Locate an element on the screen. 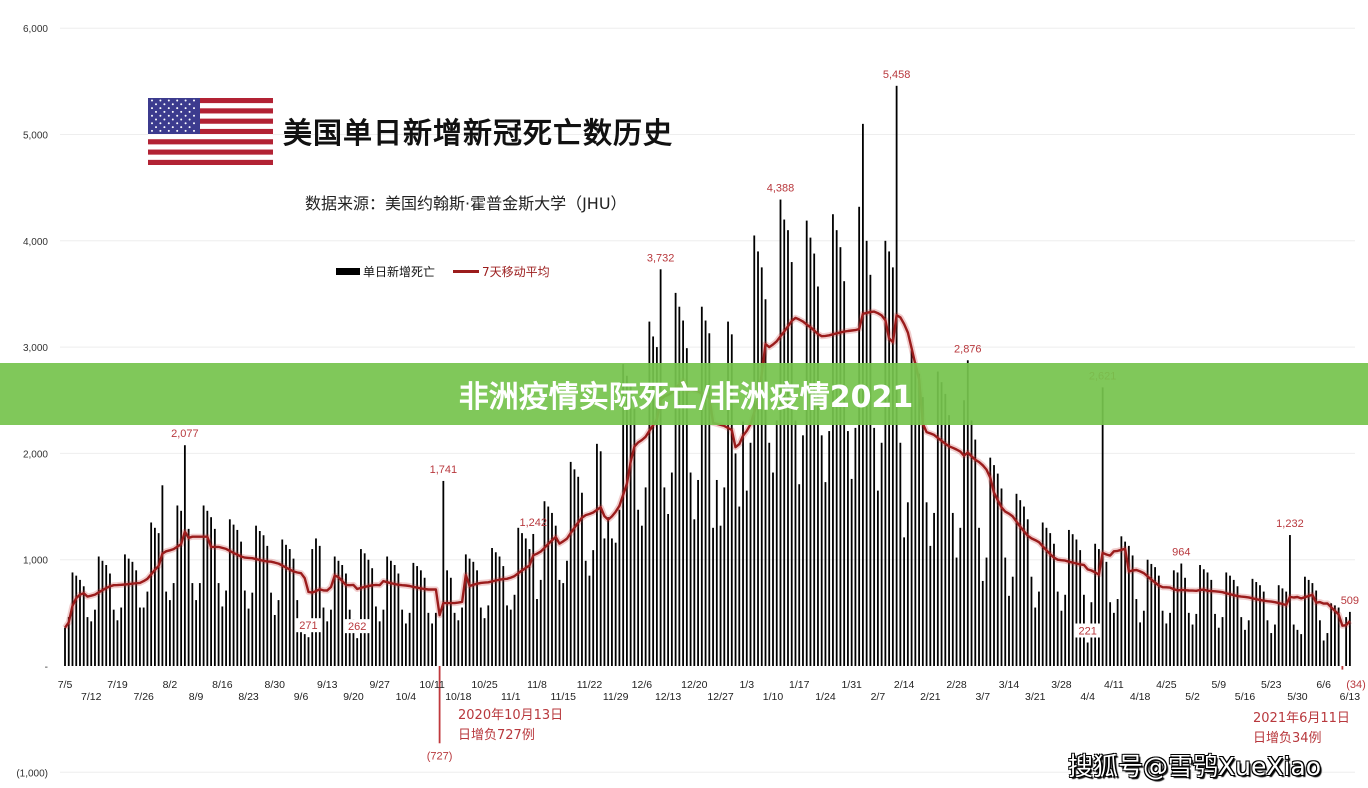  y-tick-label: 4,000 is located at coordinates (35, 242).